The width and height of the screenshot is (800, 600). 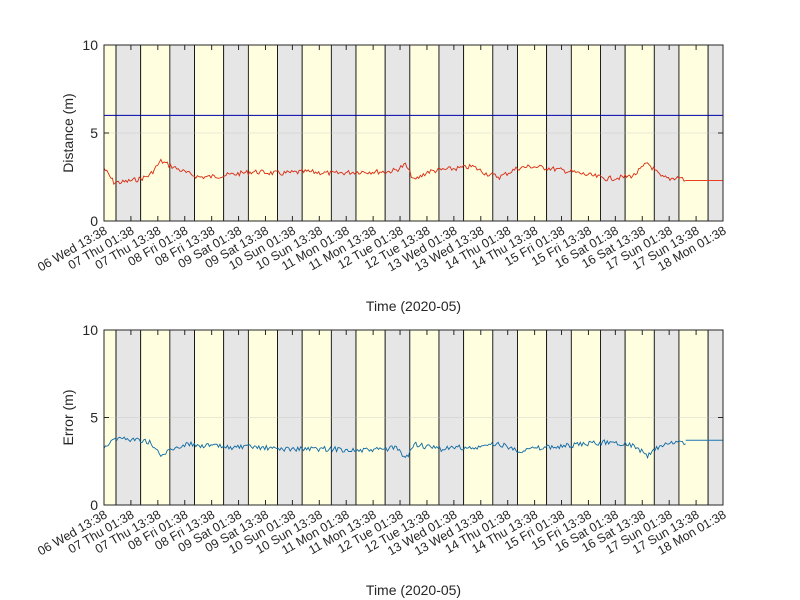 I want to click on y-axis-label: Error (m), so click(x=68, y=418).